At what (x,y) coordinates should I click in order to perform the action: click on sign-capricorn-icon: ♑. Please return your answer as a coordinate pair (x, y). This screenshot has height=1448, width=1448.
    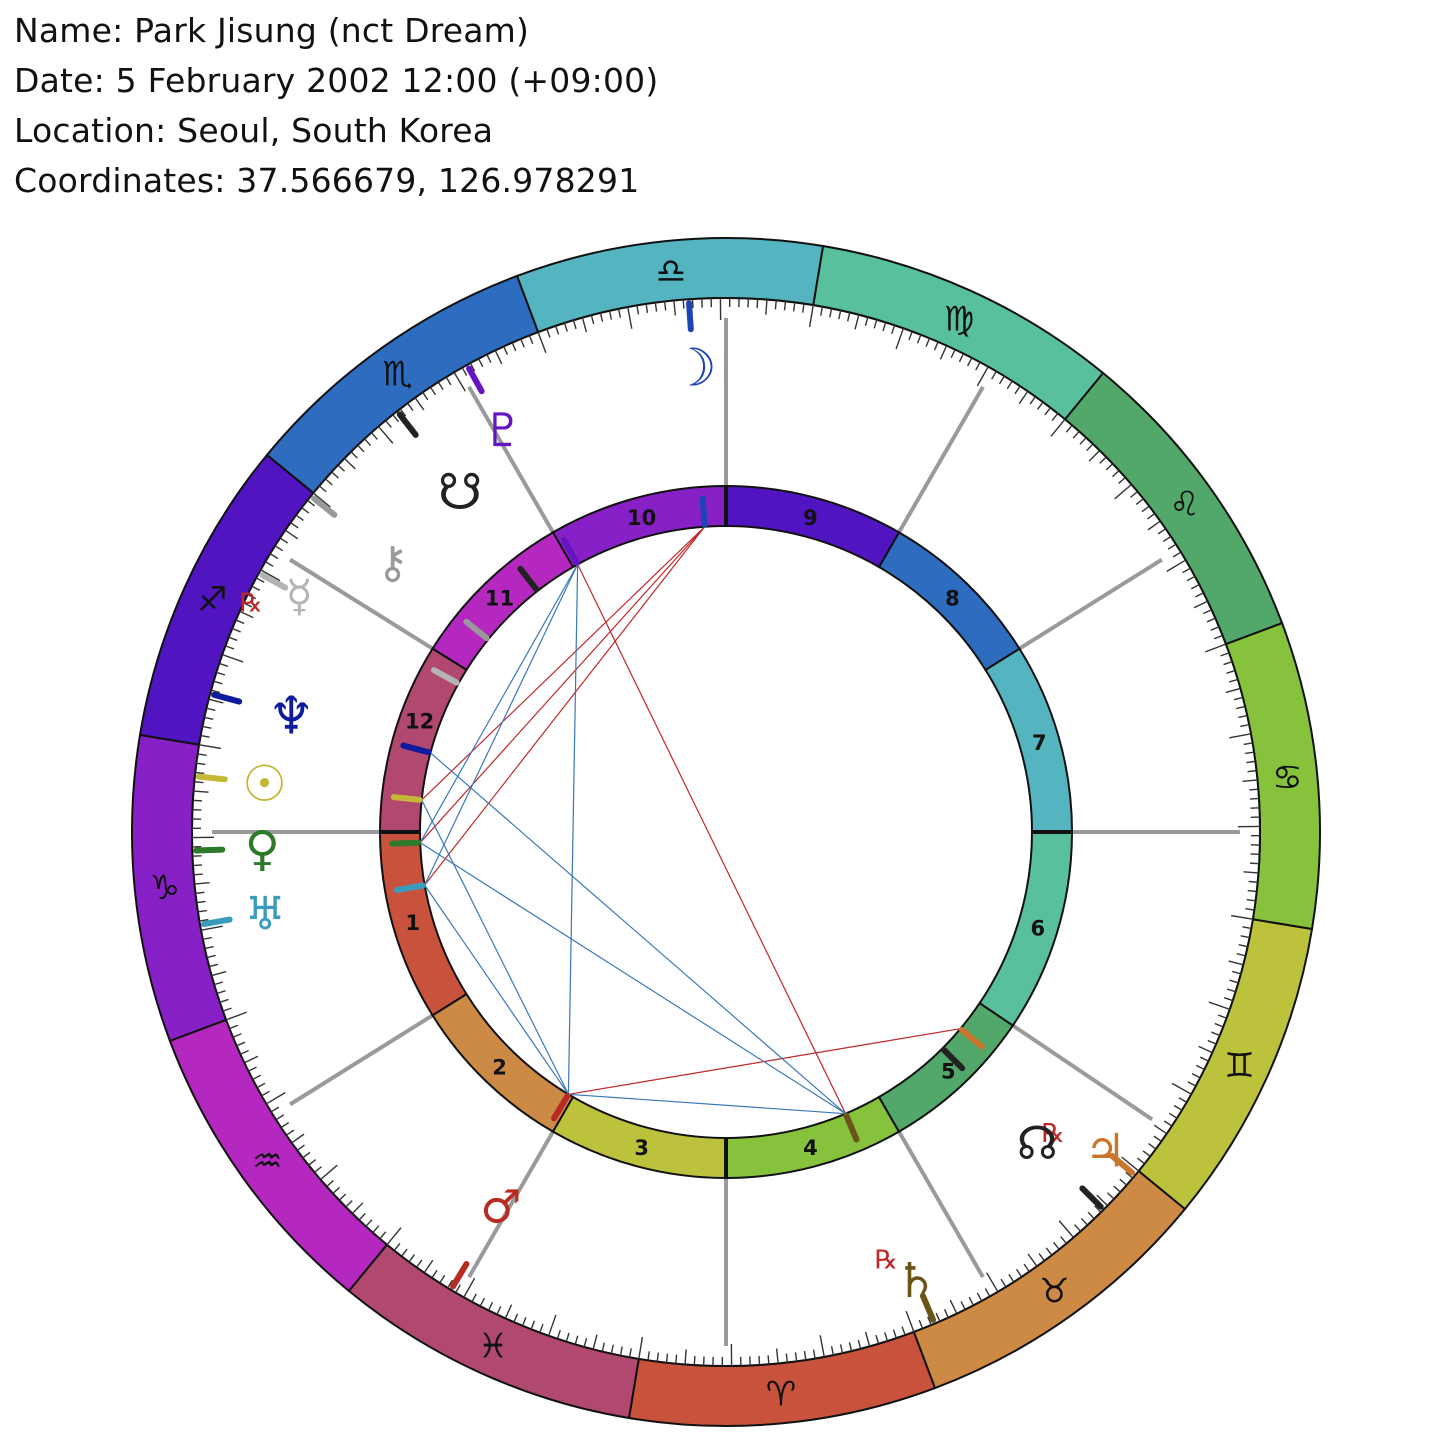
    Looking at the image, I should click on (164, 888).